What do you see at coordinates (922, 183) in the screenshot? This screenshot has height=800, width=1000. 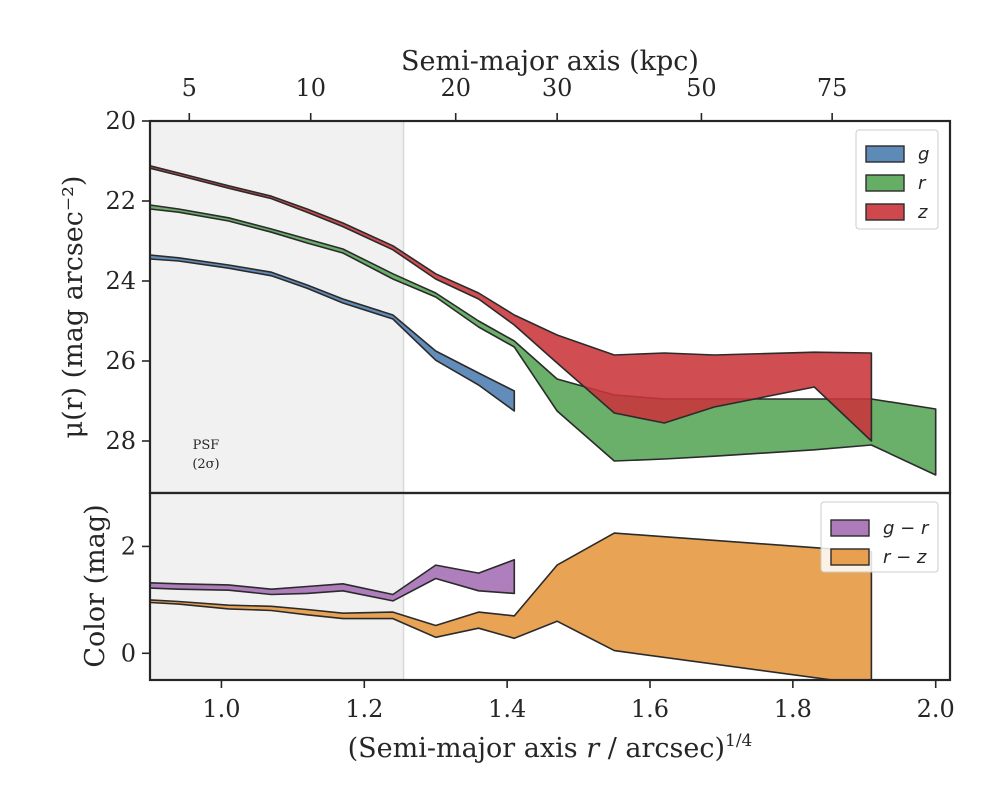 I see `legend-label-r: r` at bounding box center [922, 183].